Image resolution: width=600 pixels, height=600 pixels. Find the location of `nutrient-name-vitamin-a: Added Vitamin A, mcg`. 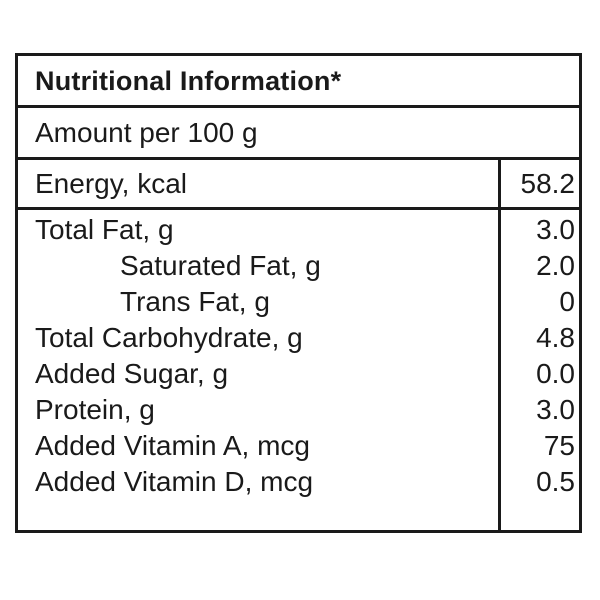

nutrient-name-vitamin-a: Added Vitamin A, mcg is located at coordinates (172, 445).